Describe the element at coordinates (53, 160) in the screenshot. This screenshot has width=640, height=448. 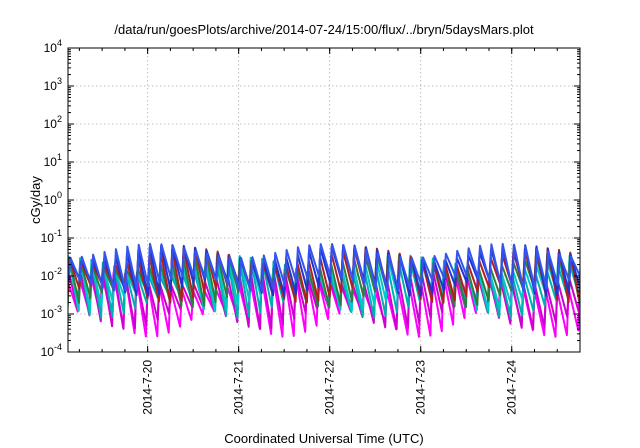
I see `y-tick-label: 10¹` at that location.